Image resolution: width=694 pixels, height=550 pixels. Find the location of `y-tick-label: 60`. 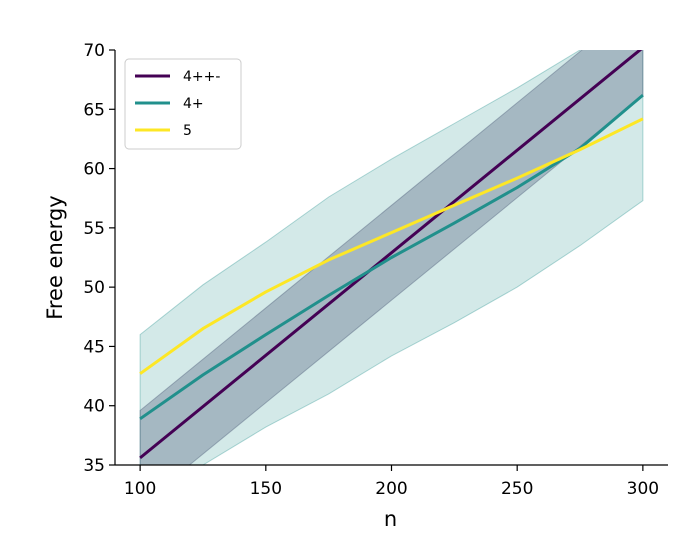

y-tick-label: 60 is located at coordinates (94, 170).